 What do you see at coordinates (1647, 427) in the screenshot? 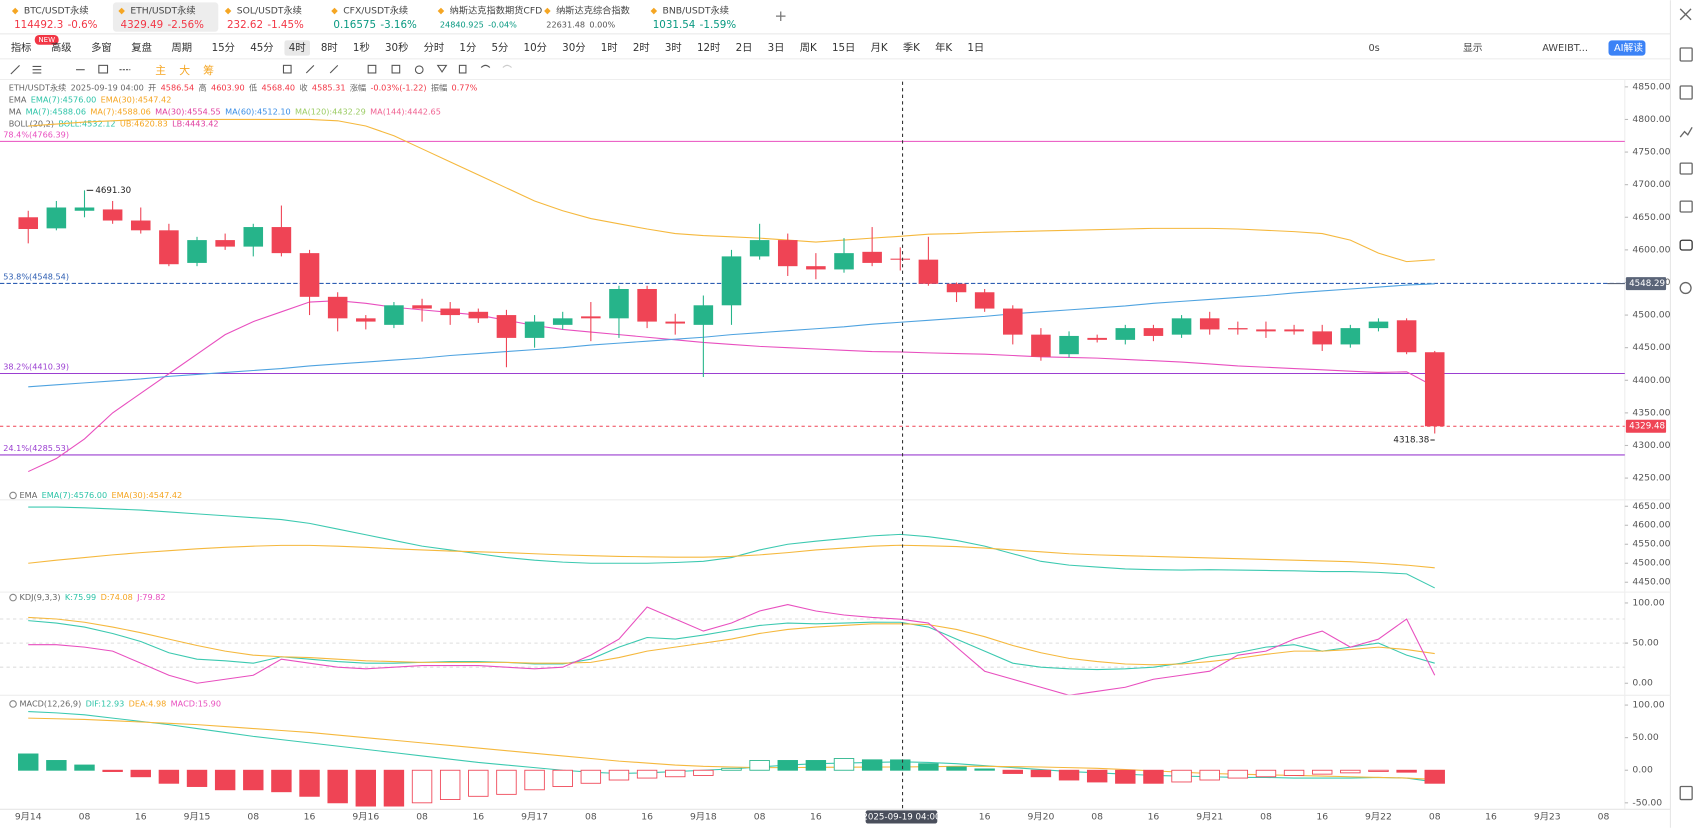
I see `price-tag-label: 4329.48` at bounding box center [1647, 427].